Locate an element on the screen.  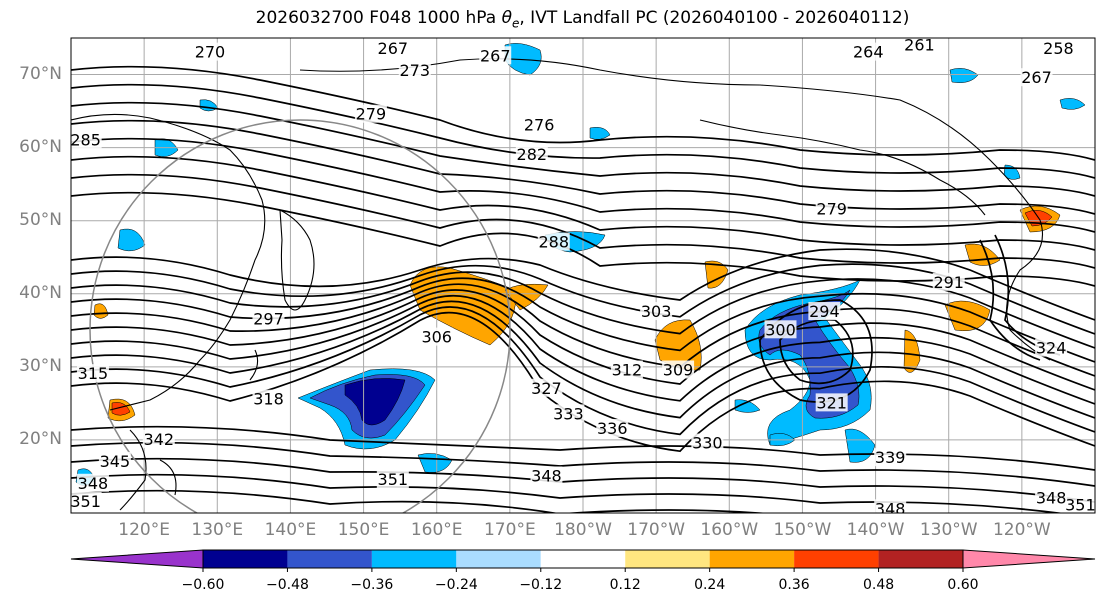
contour-label: 309 is located at coordinates (678, 370).